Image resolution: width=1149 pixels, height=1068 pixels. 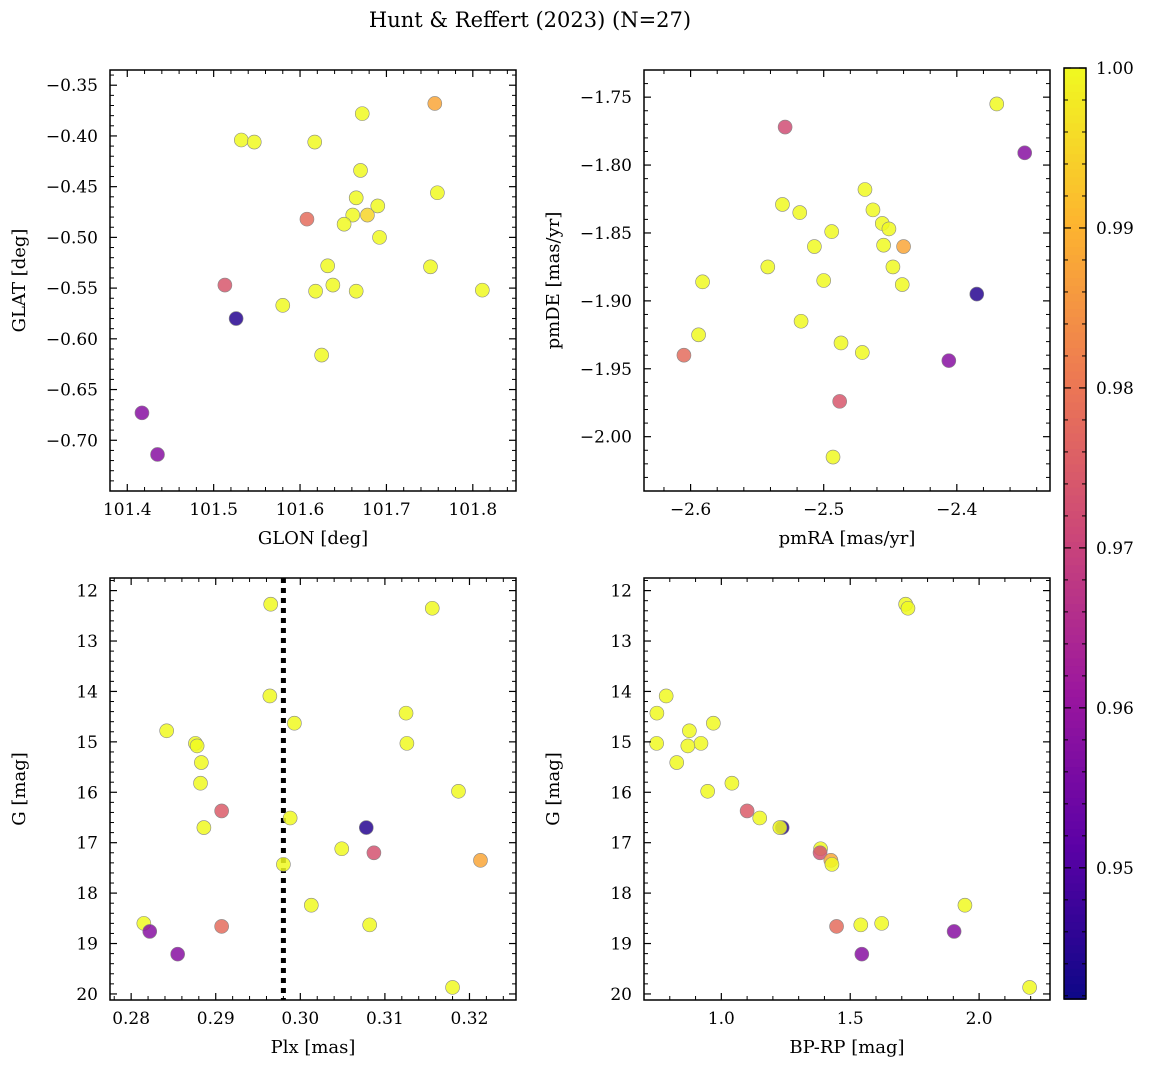 What do you see at coordinates (87, 945) in the screenshot?
I see `y-tick-label: 19` at bounding box center [87, 945].